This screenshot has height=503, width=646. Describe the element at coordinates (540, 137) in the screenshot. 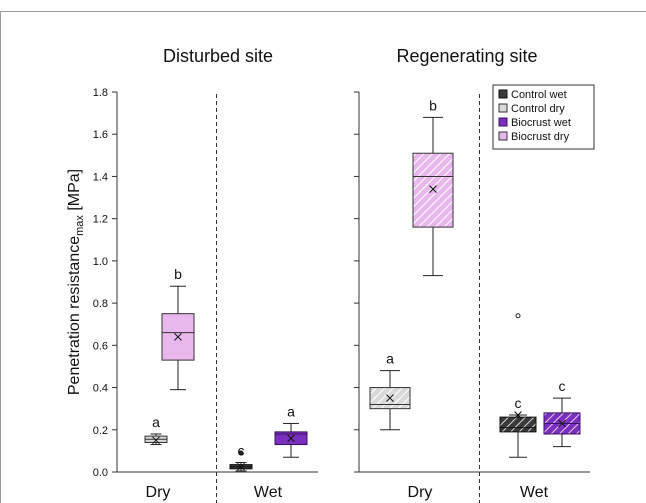

I see `legend-label-biocrust-dry: Biocrust dry` at that location.